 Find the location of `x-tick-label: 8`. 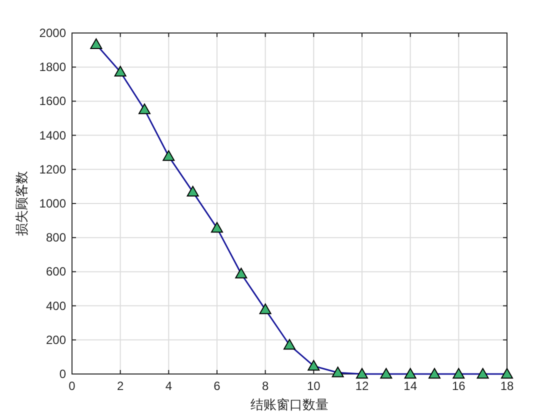

x-tick-label: 8 is located at coordinates (265, 386).